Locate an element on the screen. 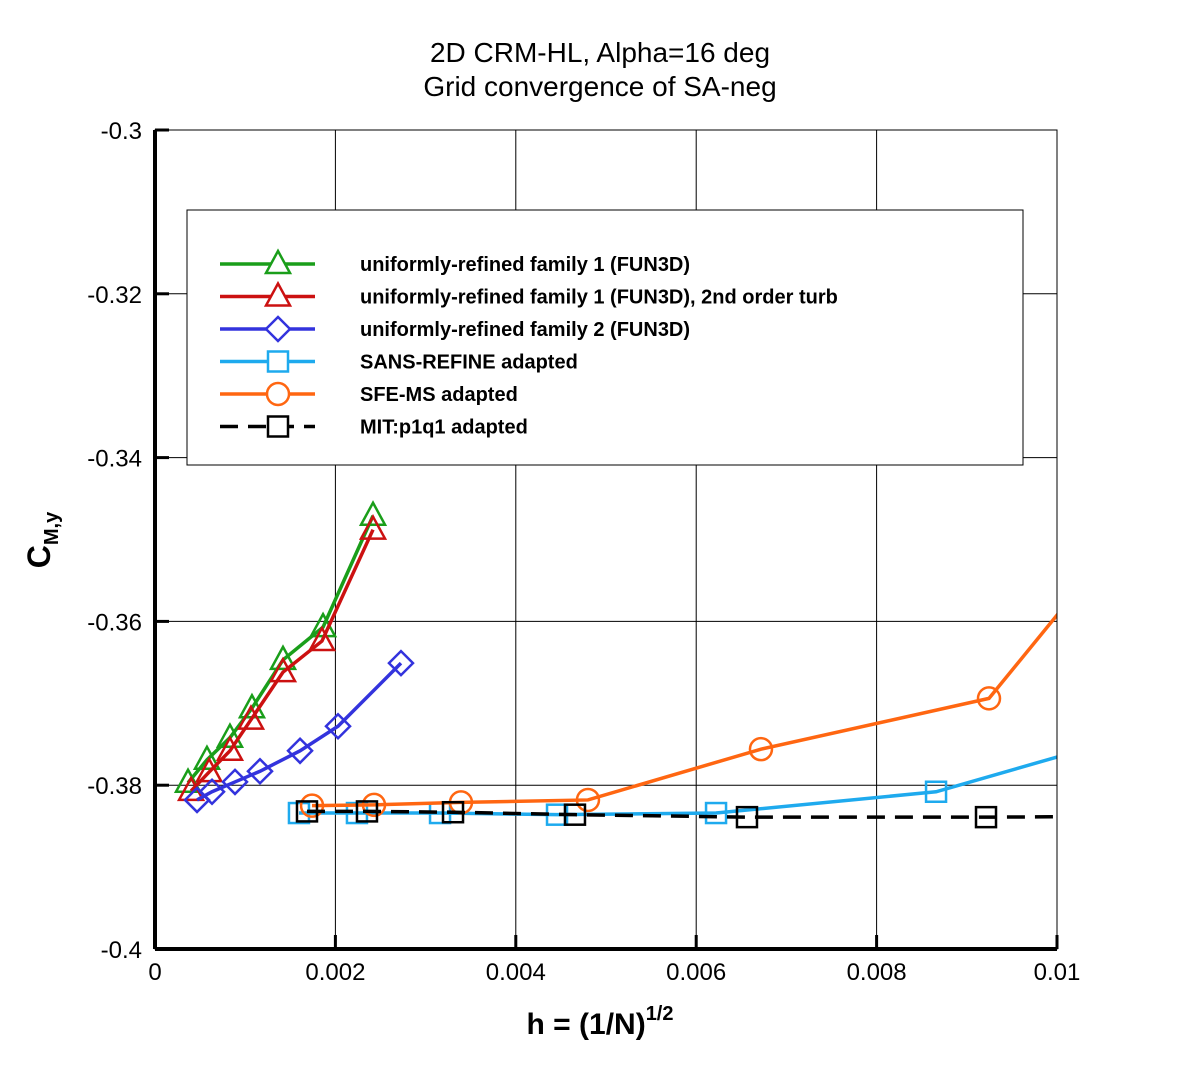  legend-label: uniformly-refined family 1 (FUN3D) is located at coordinates (525, 265).